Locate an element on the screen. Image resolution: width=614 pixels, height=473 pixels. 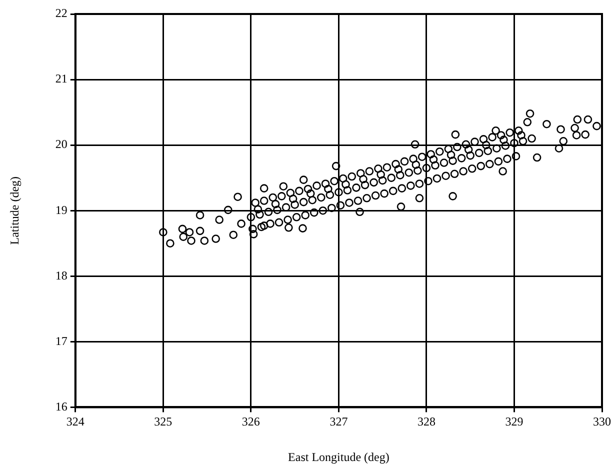
x-tick-label: 326 is located at coordinates (251, 421).